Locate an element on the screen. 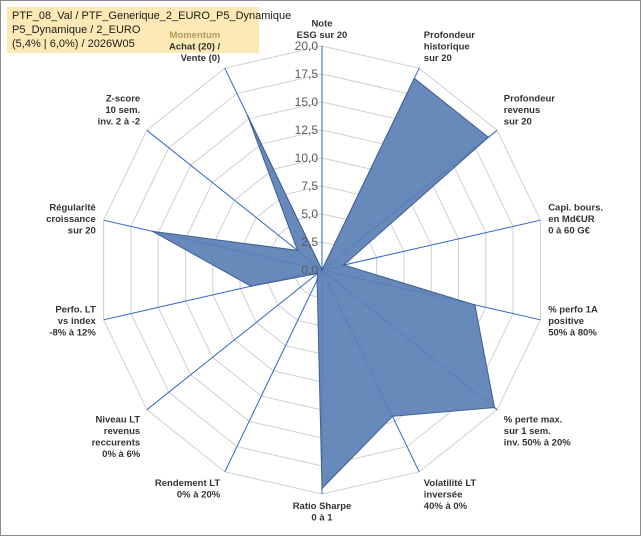 The image size is (641, 536). tick-label-7: 17,5 is located at coordinates (307, 74).